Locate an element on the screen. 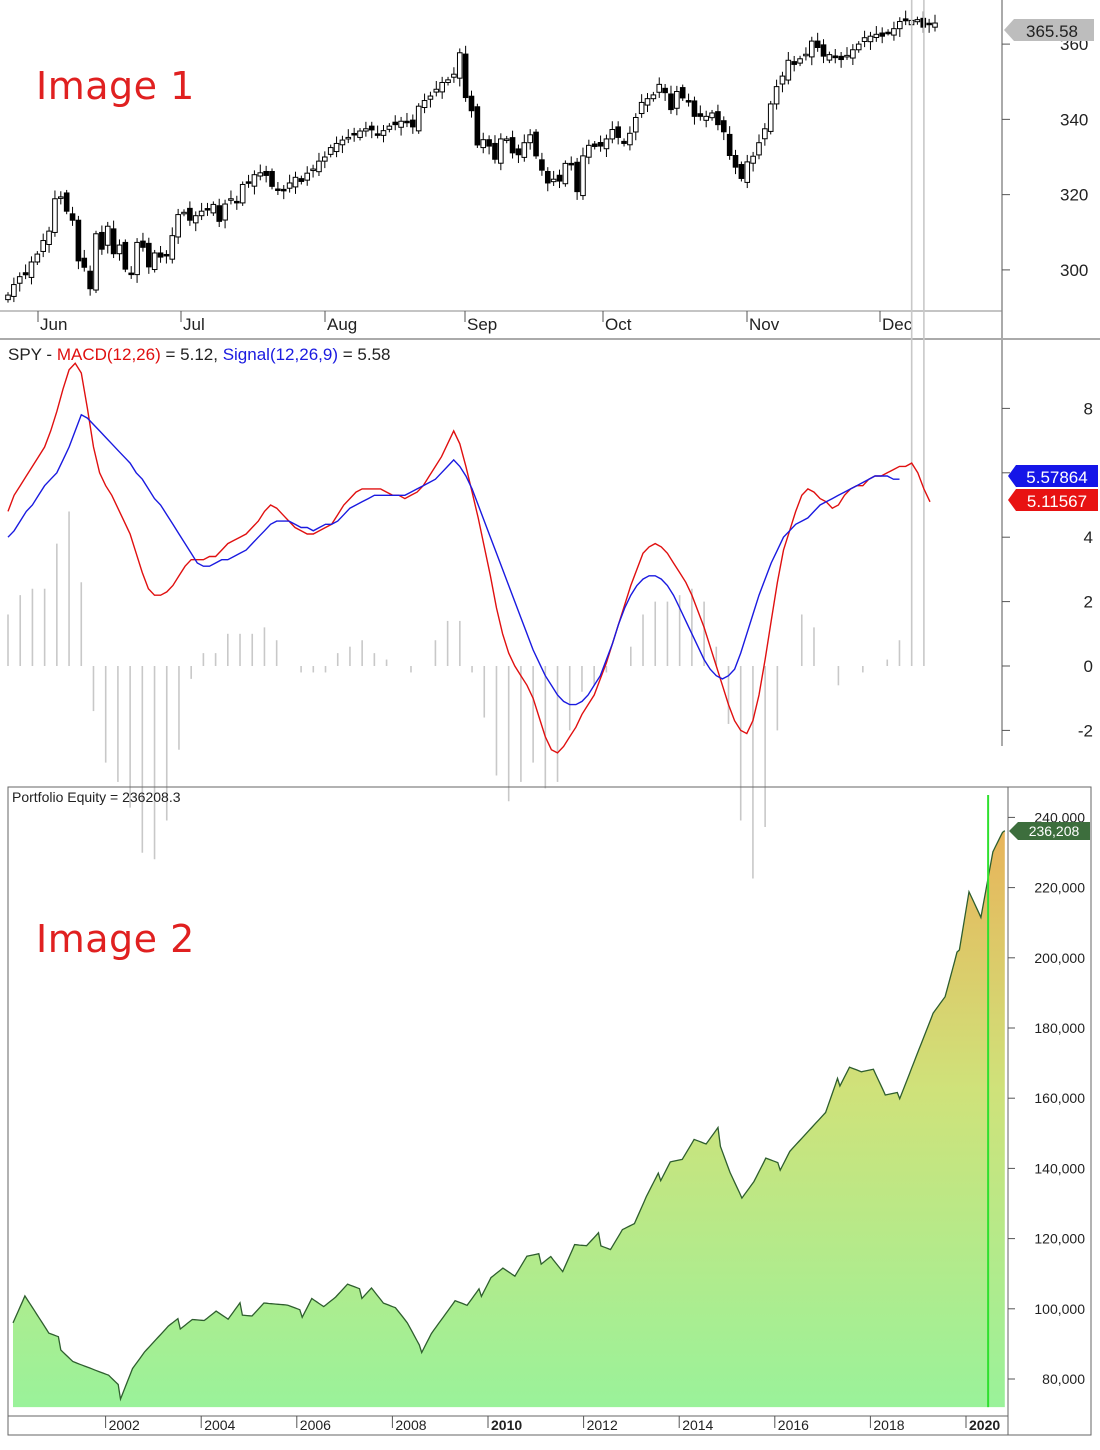  x-tick-label: Sep is located at coordinates (482, 324).